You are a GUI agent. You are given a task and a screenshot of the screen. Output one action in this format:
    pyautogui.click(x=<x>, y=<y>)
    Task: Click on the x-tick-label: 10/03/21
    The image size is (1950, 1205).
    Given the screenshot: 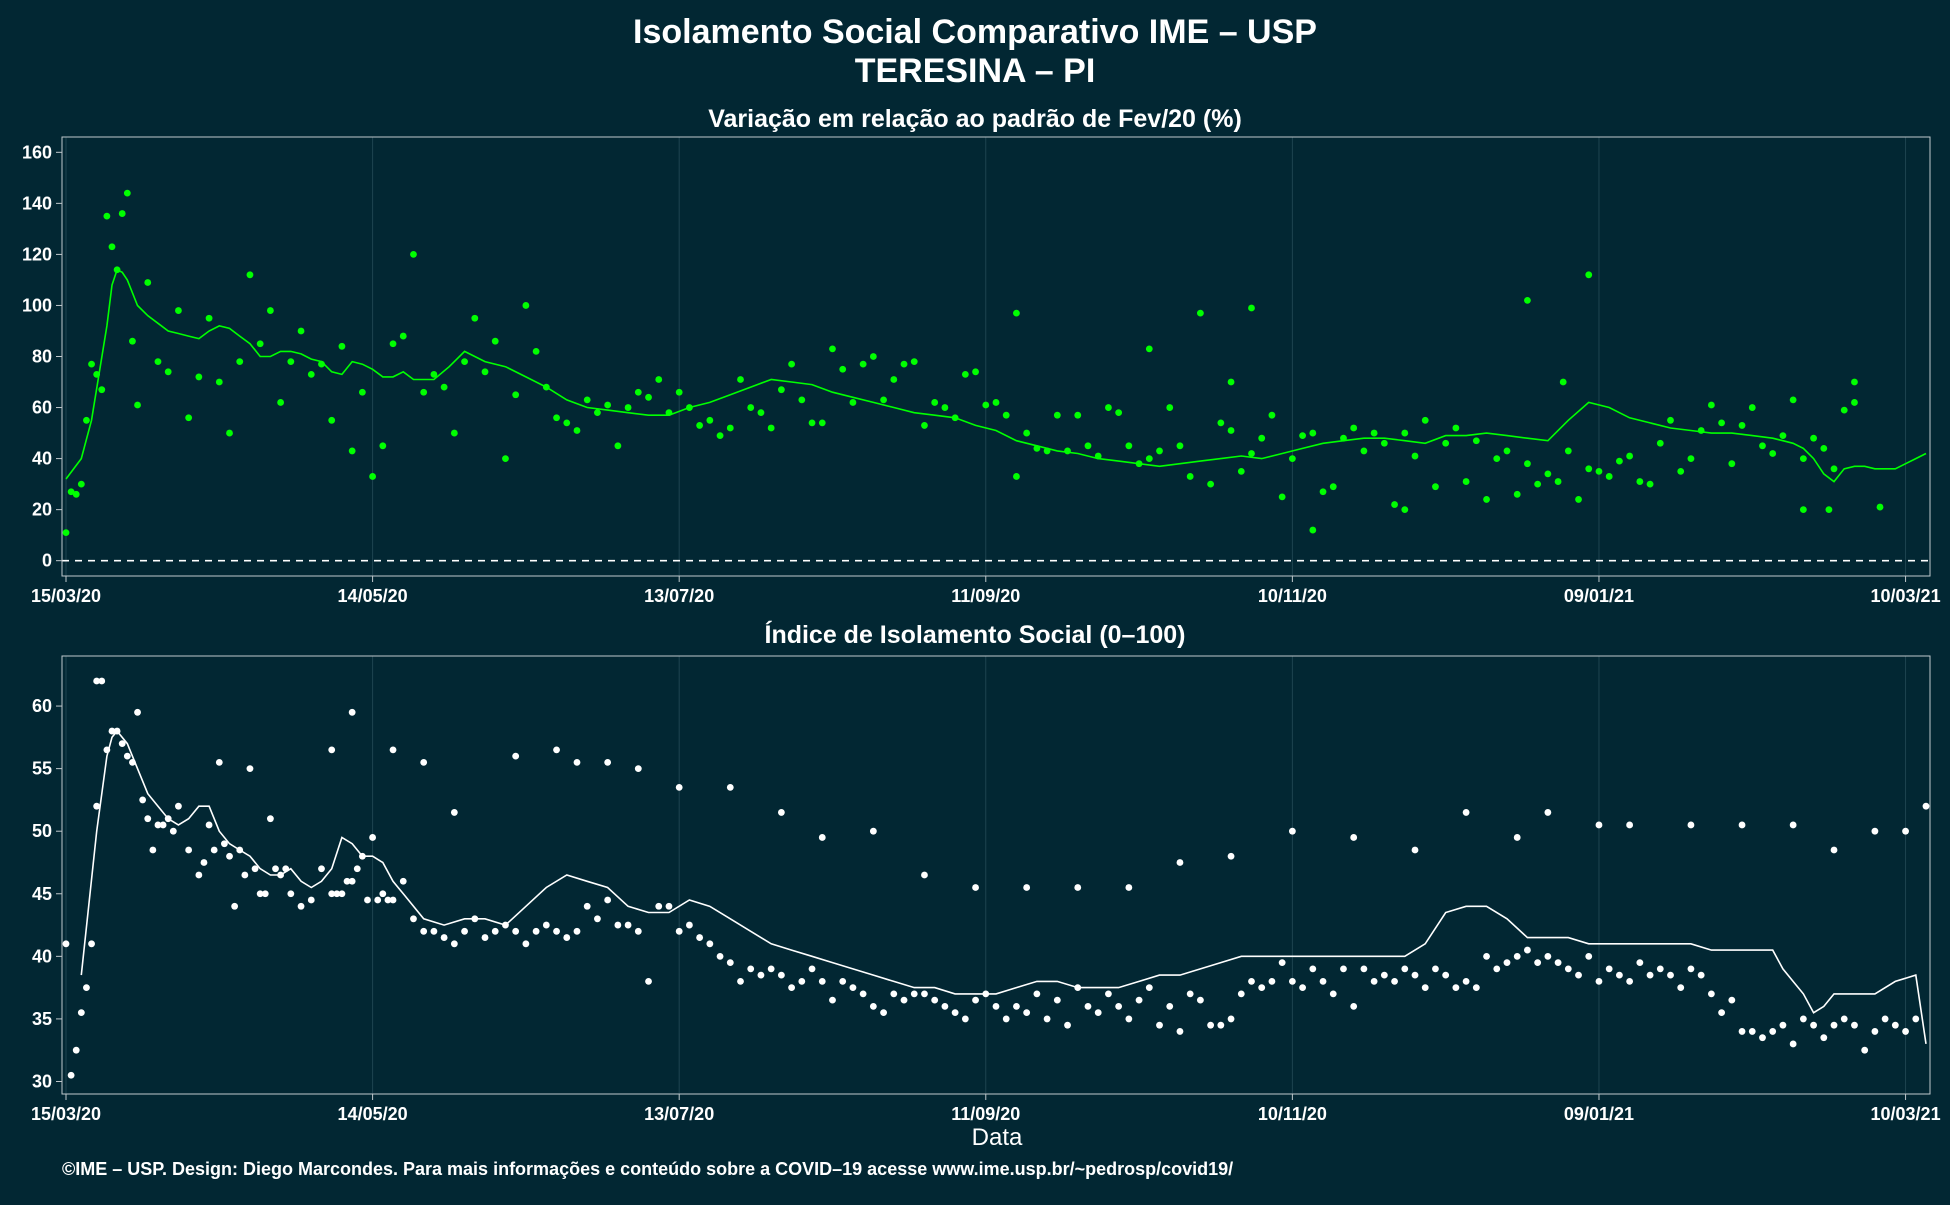 What is the action you would take?
    pyautogui.click(x=1906, y=596)
    